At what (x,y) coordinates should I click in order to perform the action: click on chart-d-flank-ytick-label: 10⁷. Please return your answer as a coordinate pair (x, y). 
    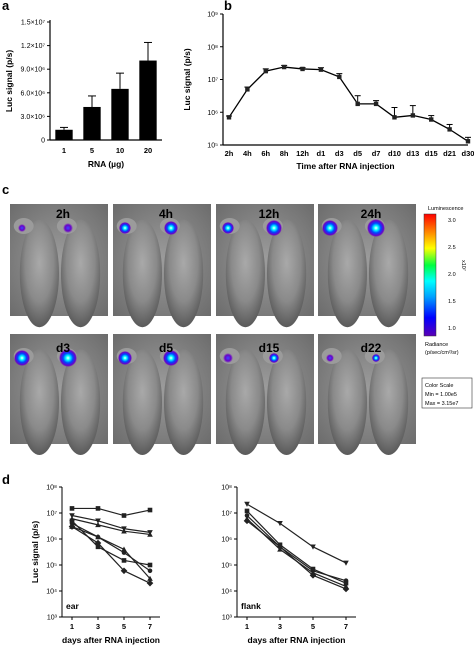
    Looking at the image, I should click on (227, 514).